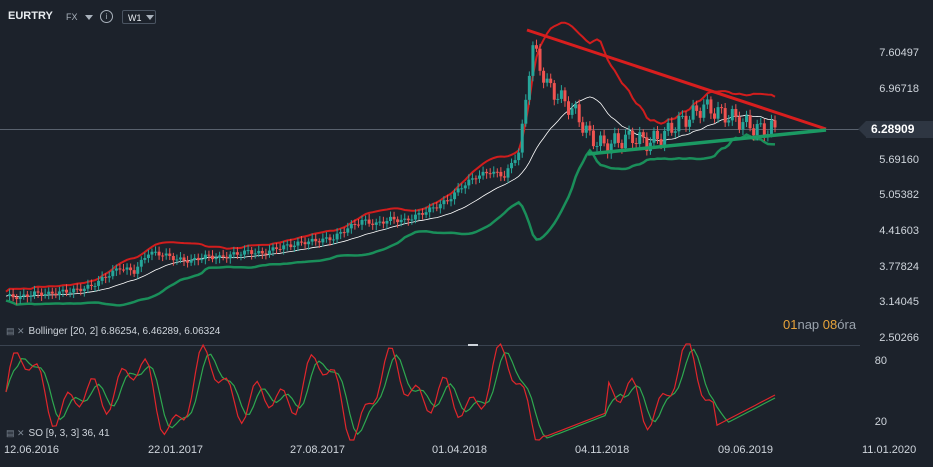  I want to click on chart-toolbar: EURTRY FX i W1, so click(466, 17).